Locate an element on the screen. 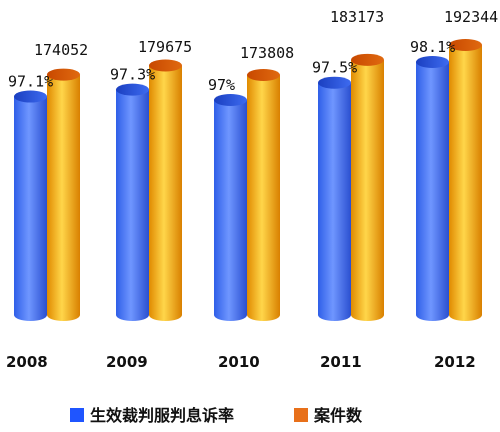 The width and height of the screenshot is (500, 432). legend: 生效裁判服判息诉率 案件数 is located at coordinates (216, 415).